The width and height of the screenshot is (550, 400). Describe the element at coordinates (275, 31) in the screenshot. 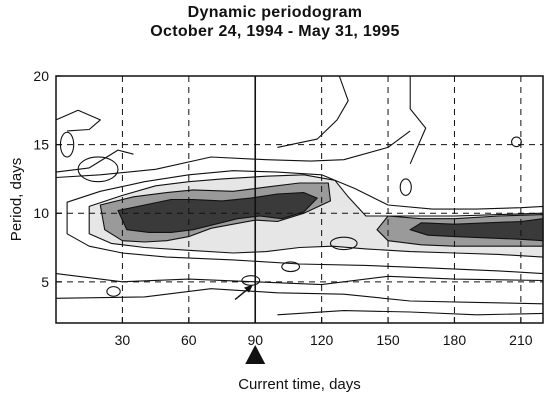

I see `chart-subtitle: October 24, 1994 - May 31, 1995` at that location.